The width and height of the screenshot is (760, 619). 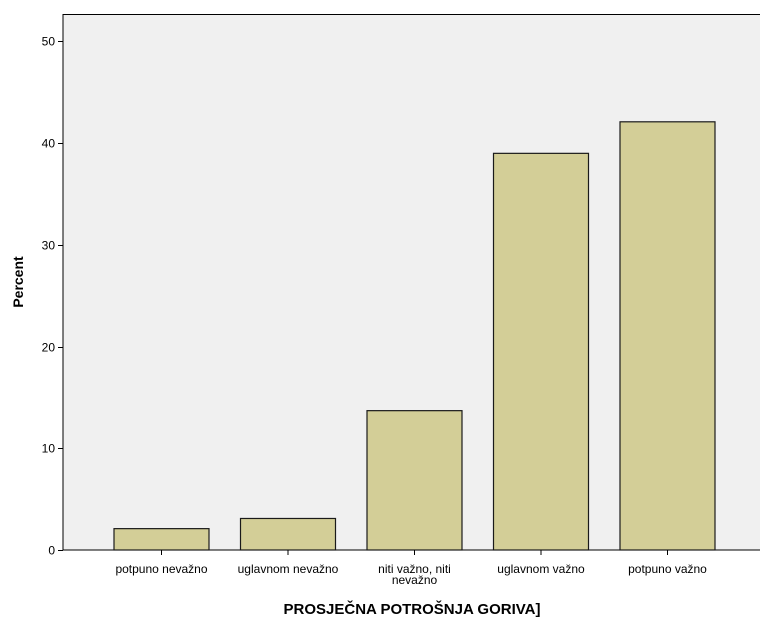 I want to click on x-tick-label: potpuno nevažno, so click(x=161, y=569).